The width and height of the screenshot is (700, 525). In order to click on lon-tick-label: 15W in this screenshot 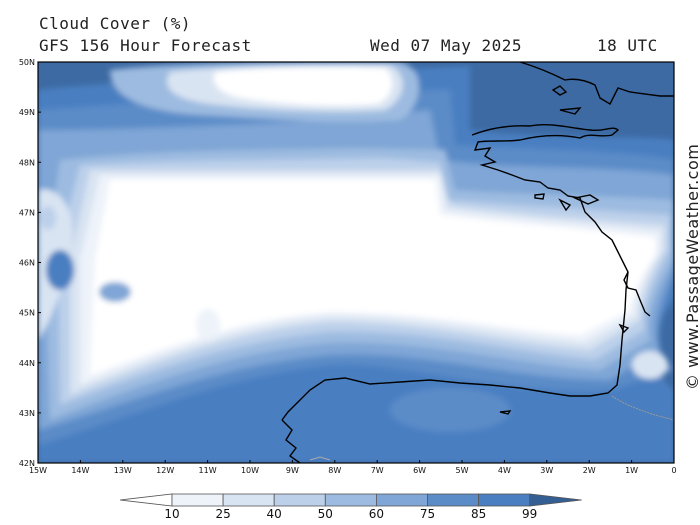, I will do `click(38, 470)`.